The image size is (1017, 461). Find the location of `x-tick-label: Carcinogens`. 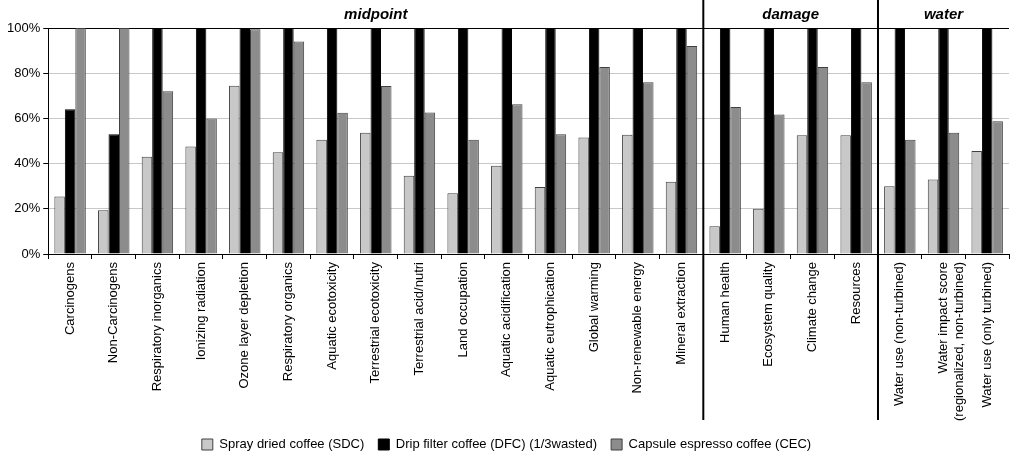

x-tick-label: Carcinogens is located at coordinates (69, 298).